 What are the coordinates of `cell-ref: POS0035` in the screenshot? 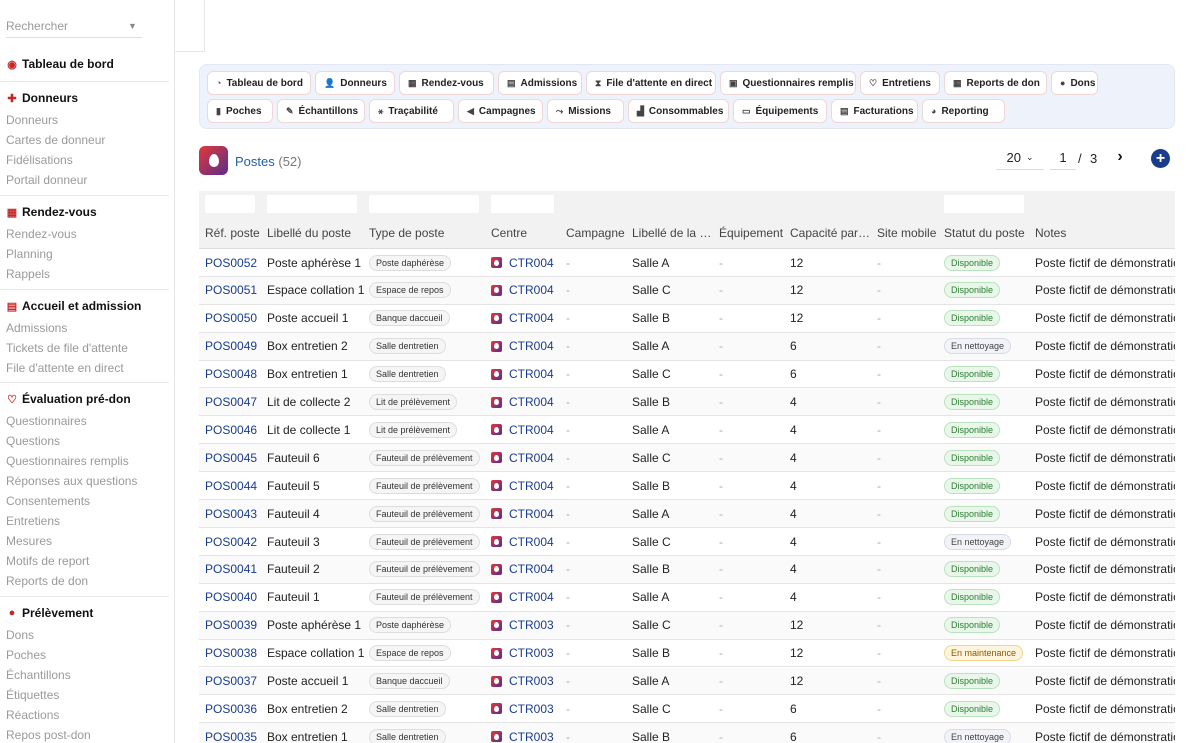 It's located at (231, 736).